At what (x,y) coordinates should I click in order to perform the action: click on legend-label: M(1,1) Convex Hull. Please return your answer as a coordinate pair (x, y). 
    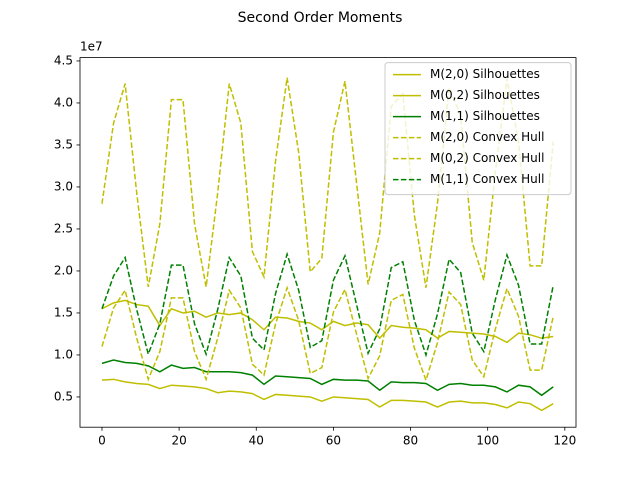
    Looking at the image, I should click on (487, 179).